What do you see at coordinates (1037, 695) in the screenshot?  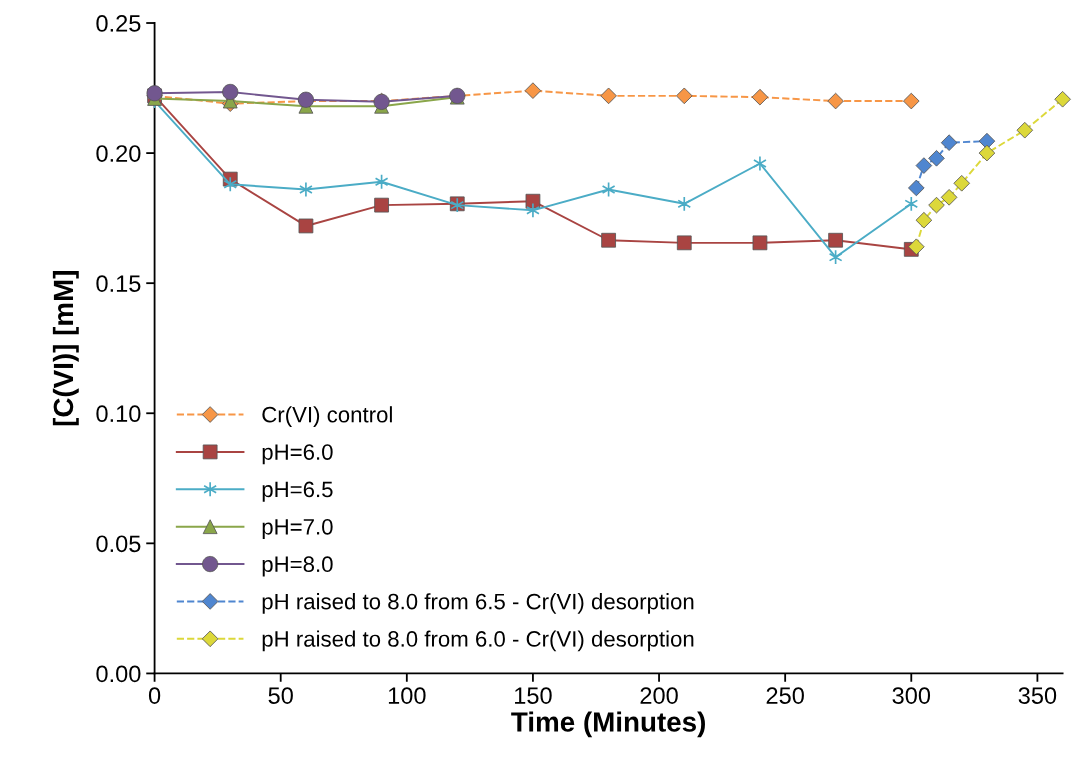 I see `x-tick-label: 350` at bounding box center [1037, 695].